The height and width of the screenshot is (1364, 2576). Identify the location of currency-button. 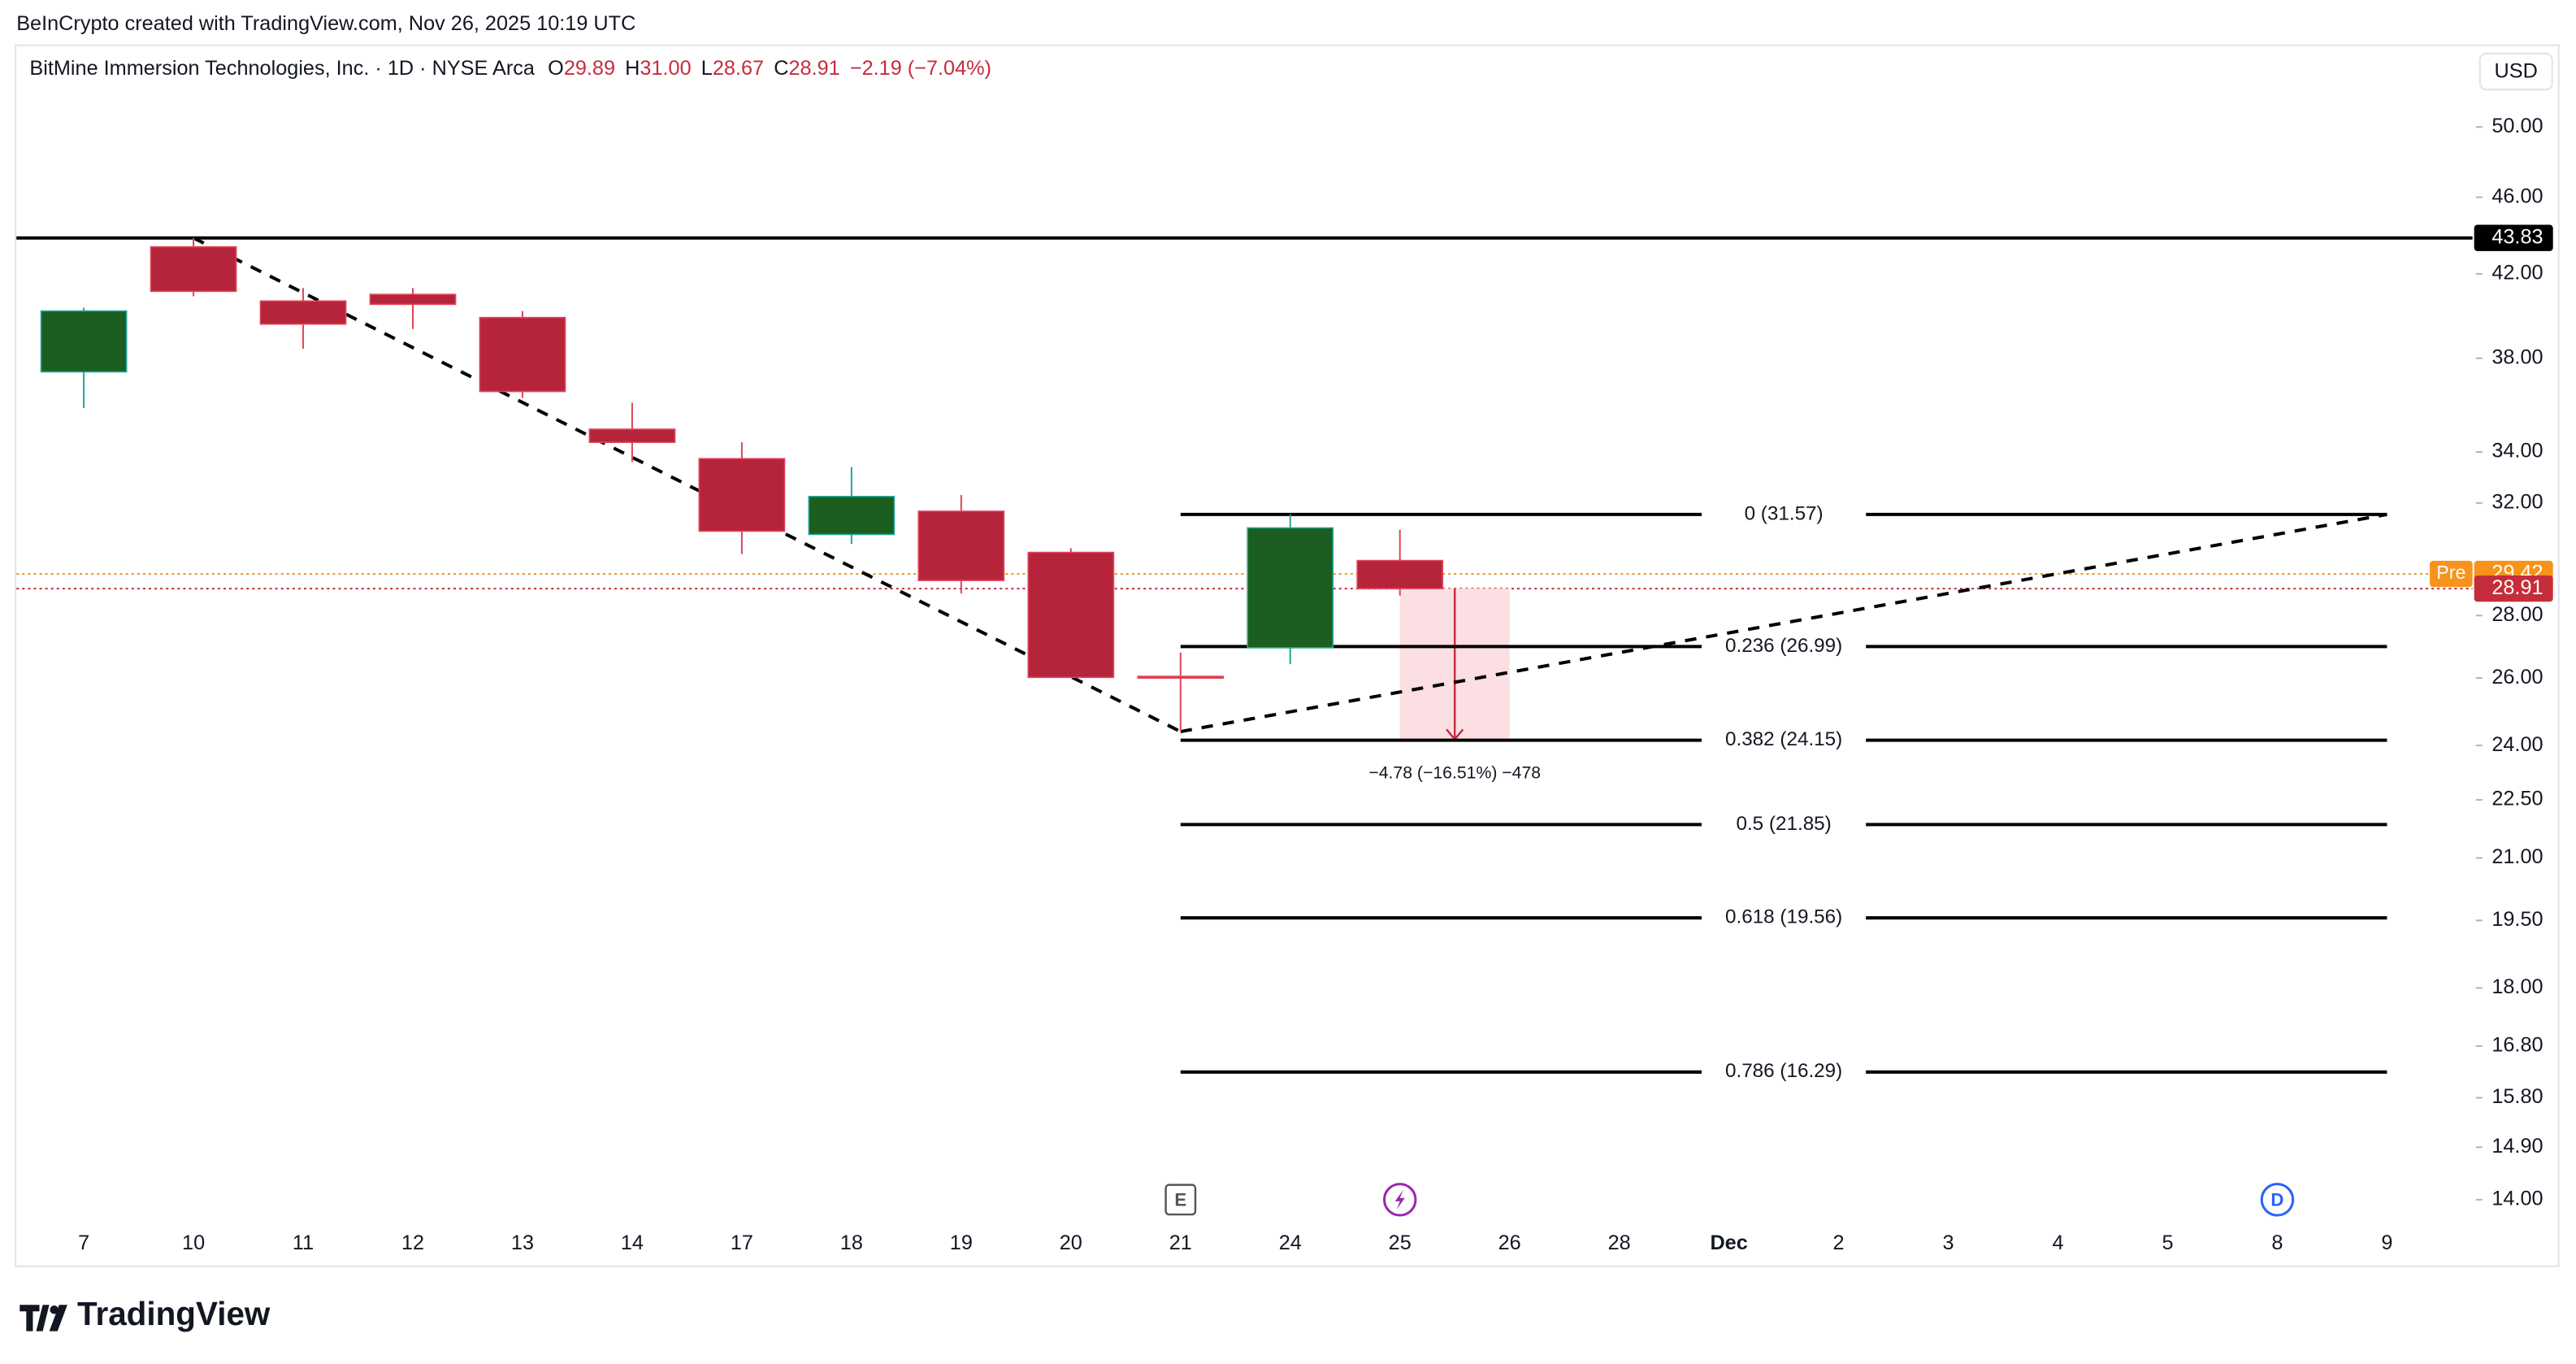
(2515, 72).